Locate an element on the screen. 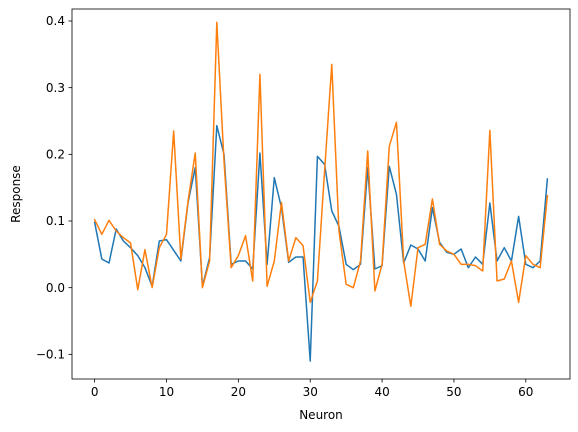  x-axis: 0 10 20 30 40 50 60 is located at coordinates (312, 389).